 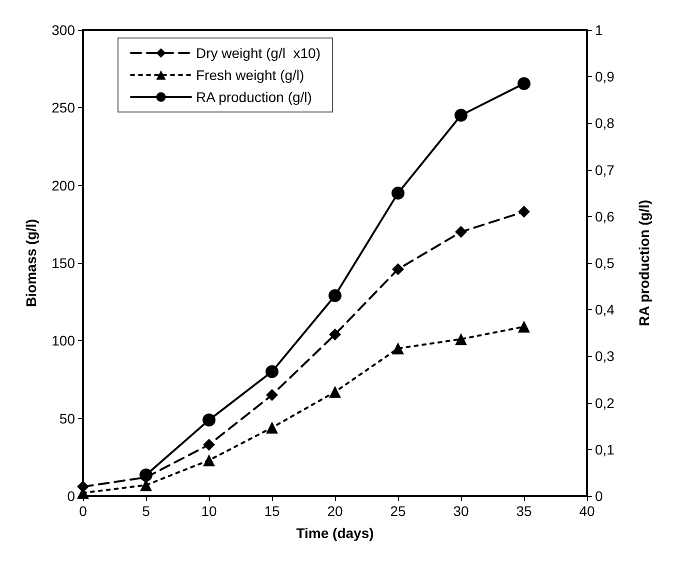 What do you see at coordinates (605, 449) in the screenshot?
I see `y2-tick-label: 0,1` at bounding box center [605, 449].